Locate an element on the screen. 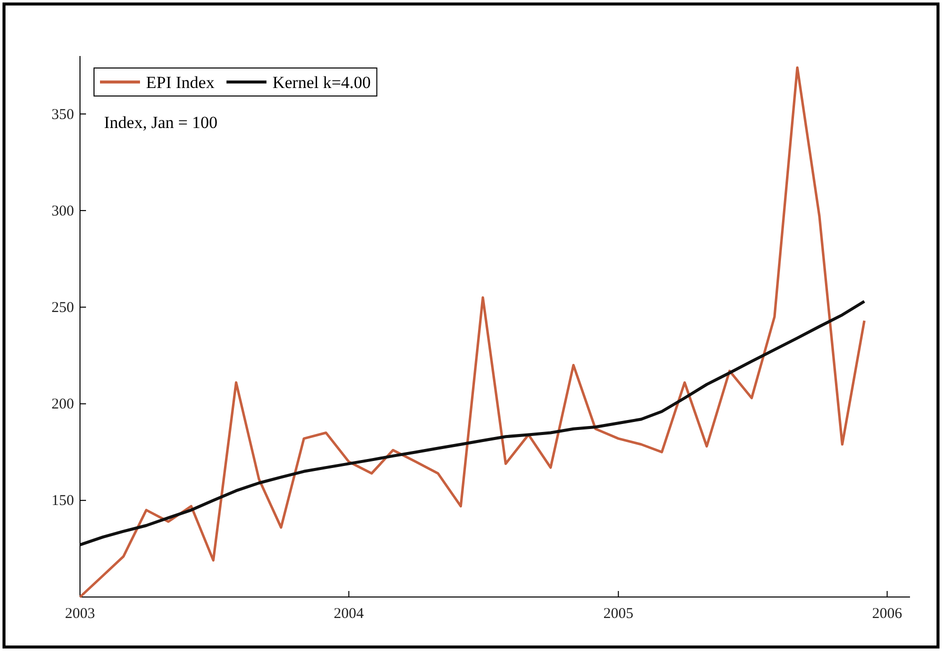  y-tick-label: 350 is located at coordinates (63, 114).